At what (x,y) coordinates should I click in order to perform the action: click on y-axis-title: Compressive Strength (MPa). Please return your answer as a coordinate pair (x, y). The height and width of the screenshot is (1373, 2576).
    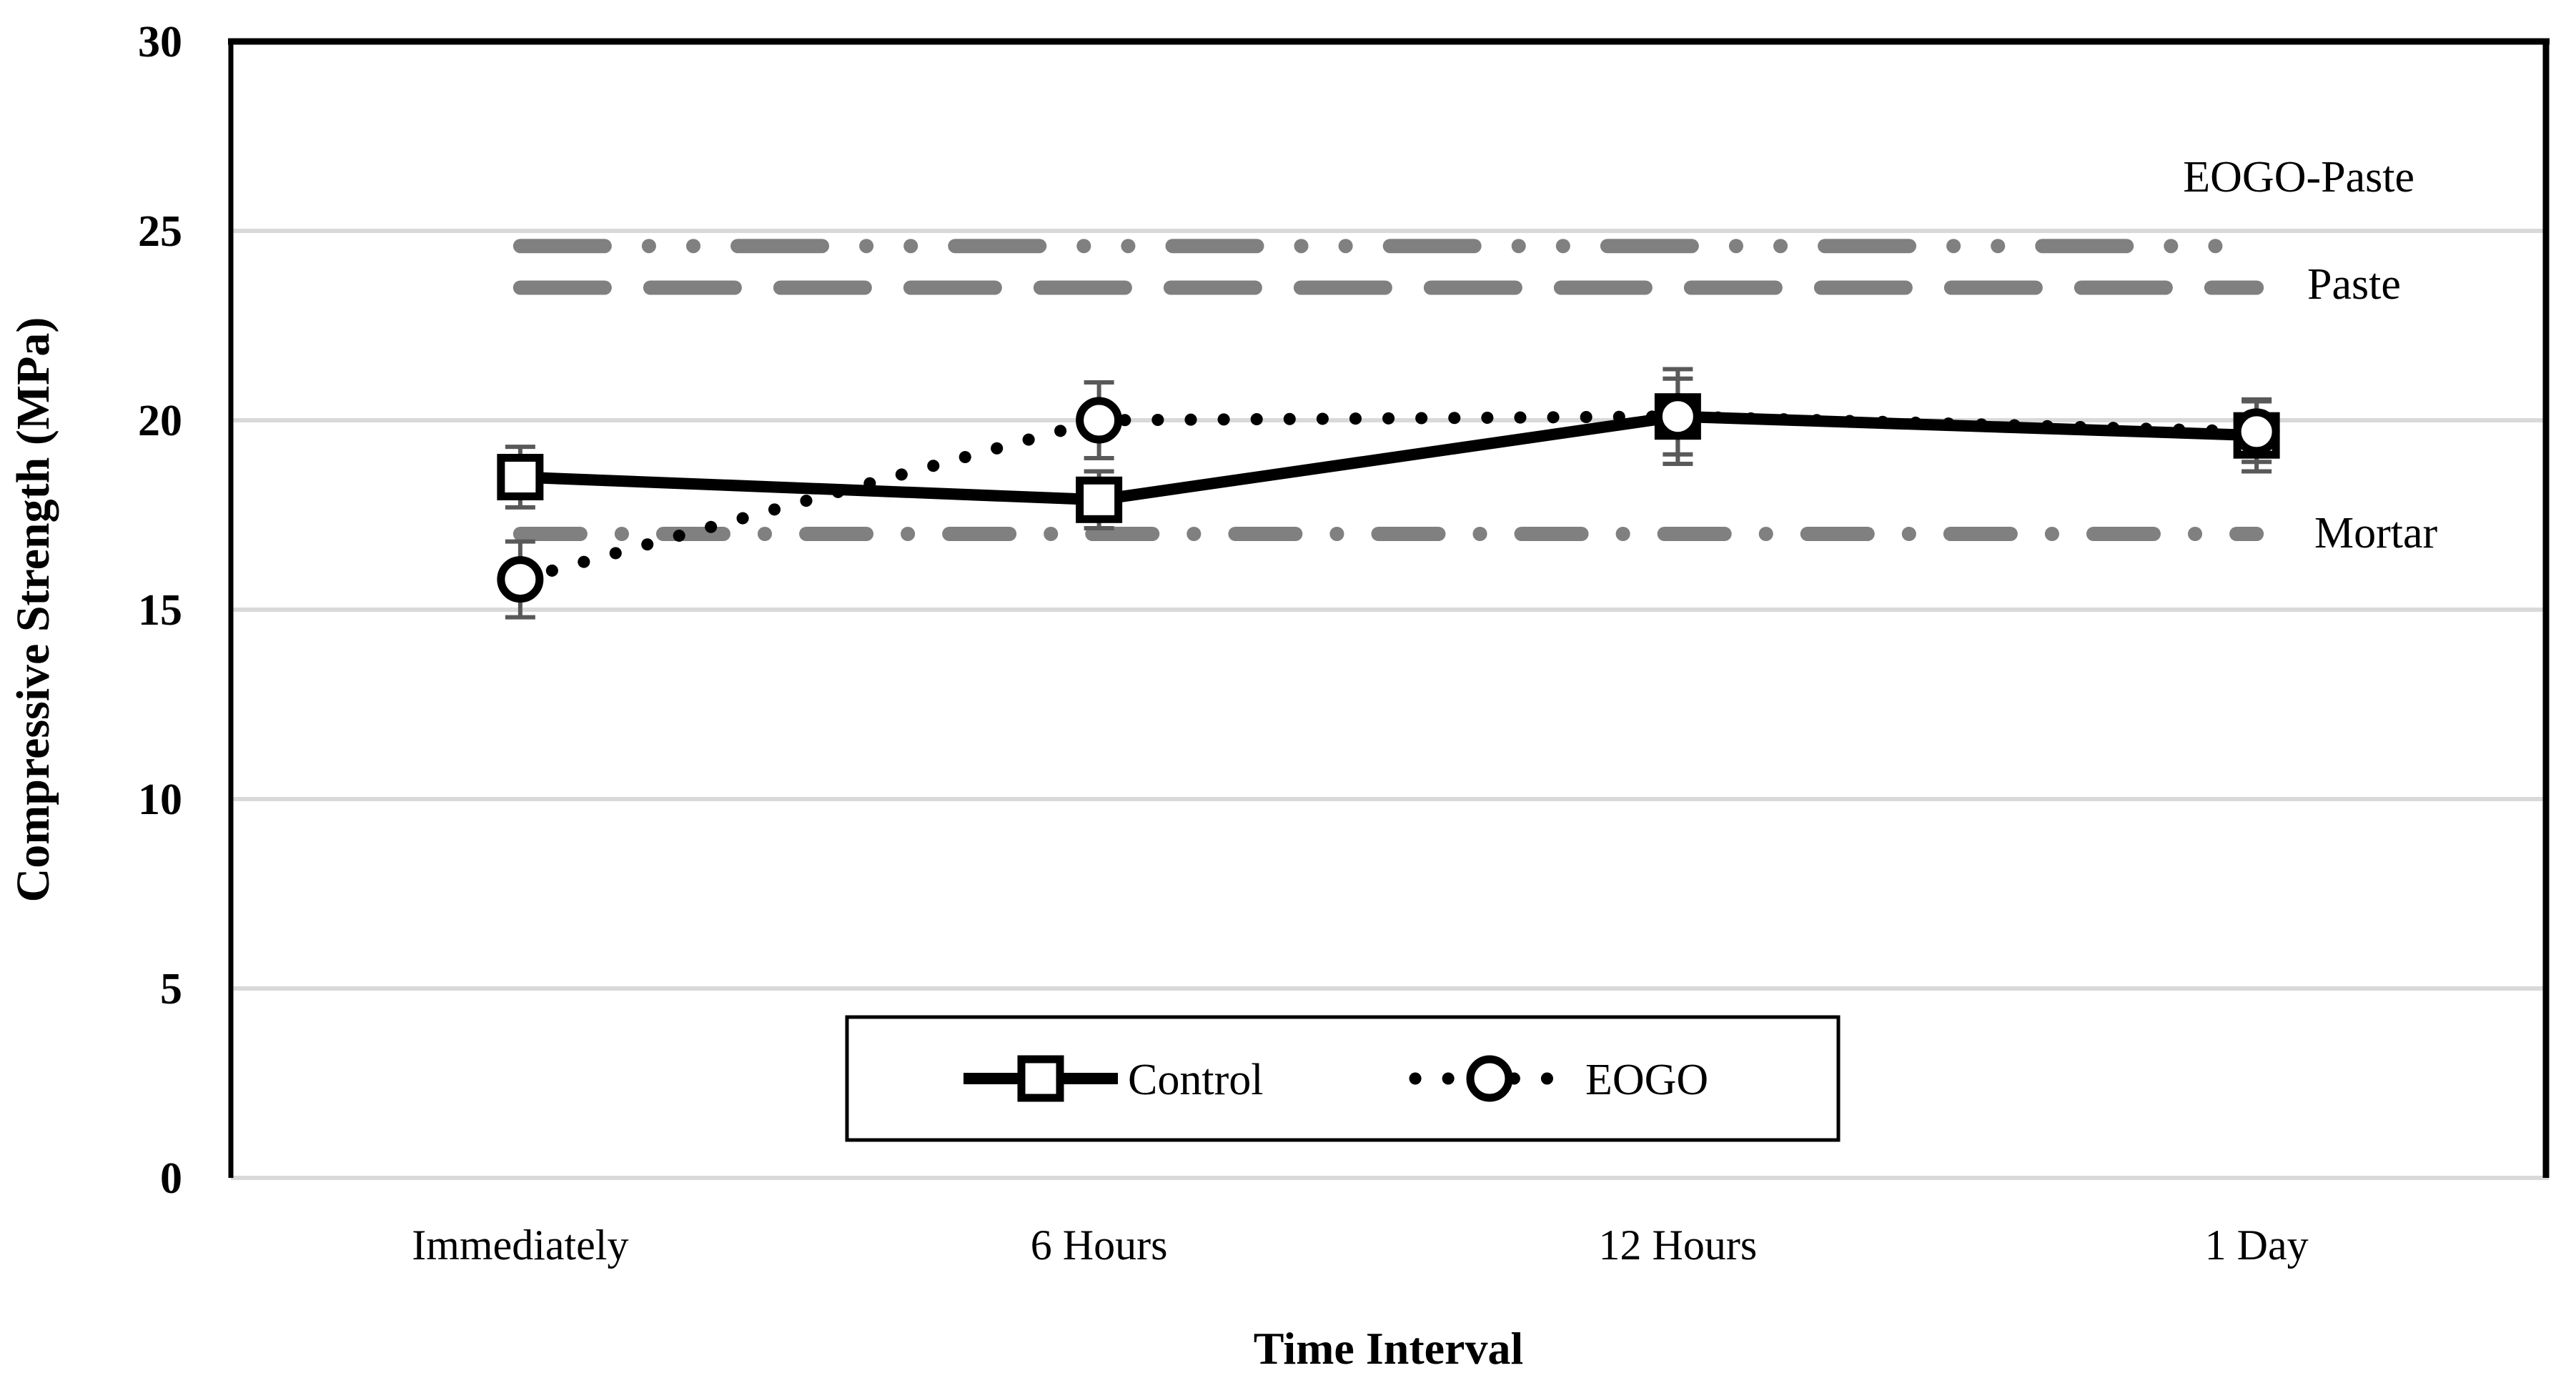
    Looking at the image, I should click on (33, 610).